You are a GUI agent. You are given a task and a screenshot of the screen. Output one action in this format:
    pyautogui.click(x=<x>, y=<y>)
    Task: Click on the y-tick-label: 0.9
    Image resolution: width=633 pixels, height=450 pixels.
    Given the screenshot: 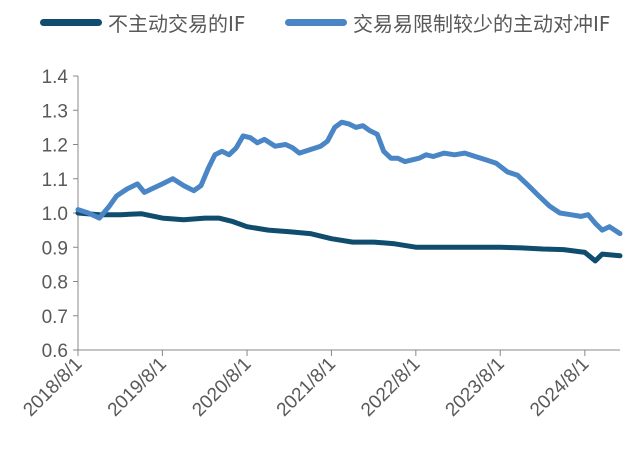 What is the action you would take?
    pyautogui.click(x=55, y=248)
    